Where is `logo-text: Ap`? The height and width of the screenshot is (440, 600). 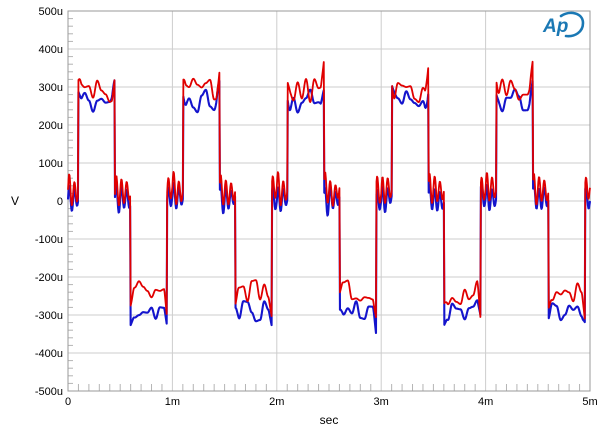 logo-text: Ap is located at coordinates (555, 26).